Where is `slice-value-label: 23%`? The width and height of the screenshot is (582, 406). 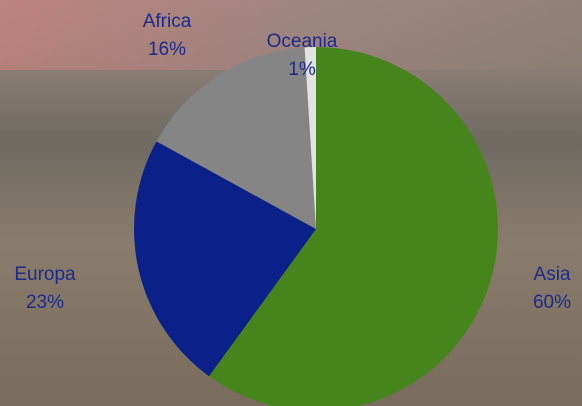 slice-value-label: 23% is located at coordinates (45, 302).